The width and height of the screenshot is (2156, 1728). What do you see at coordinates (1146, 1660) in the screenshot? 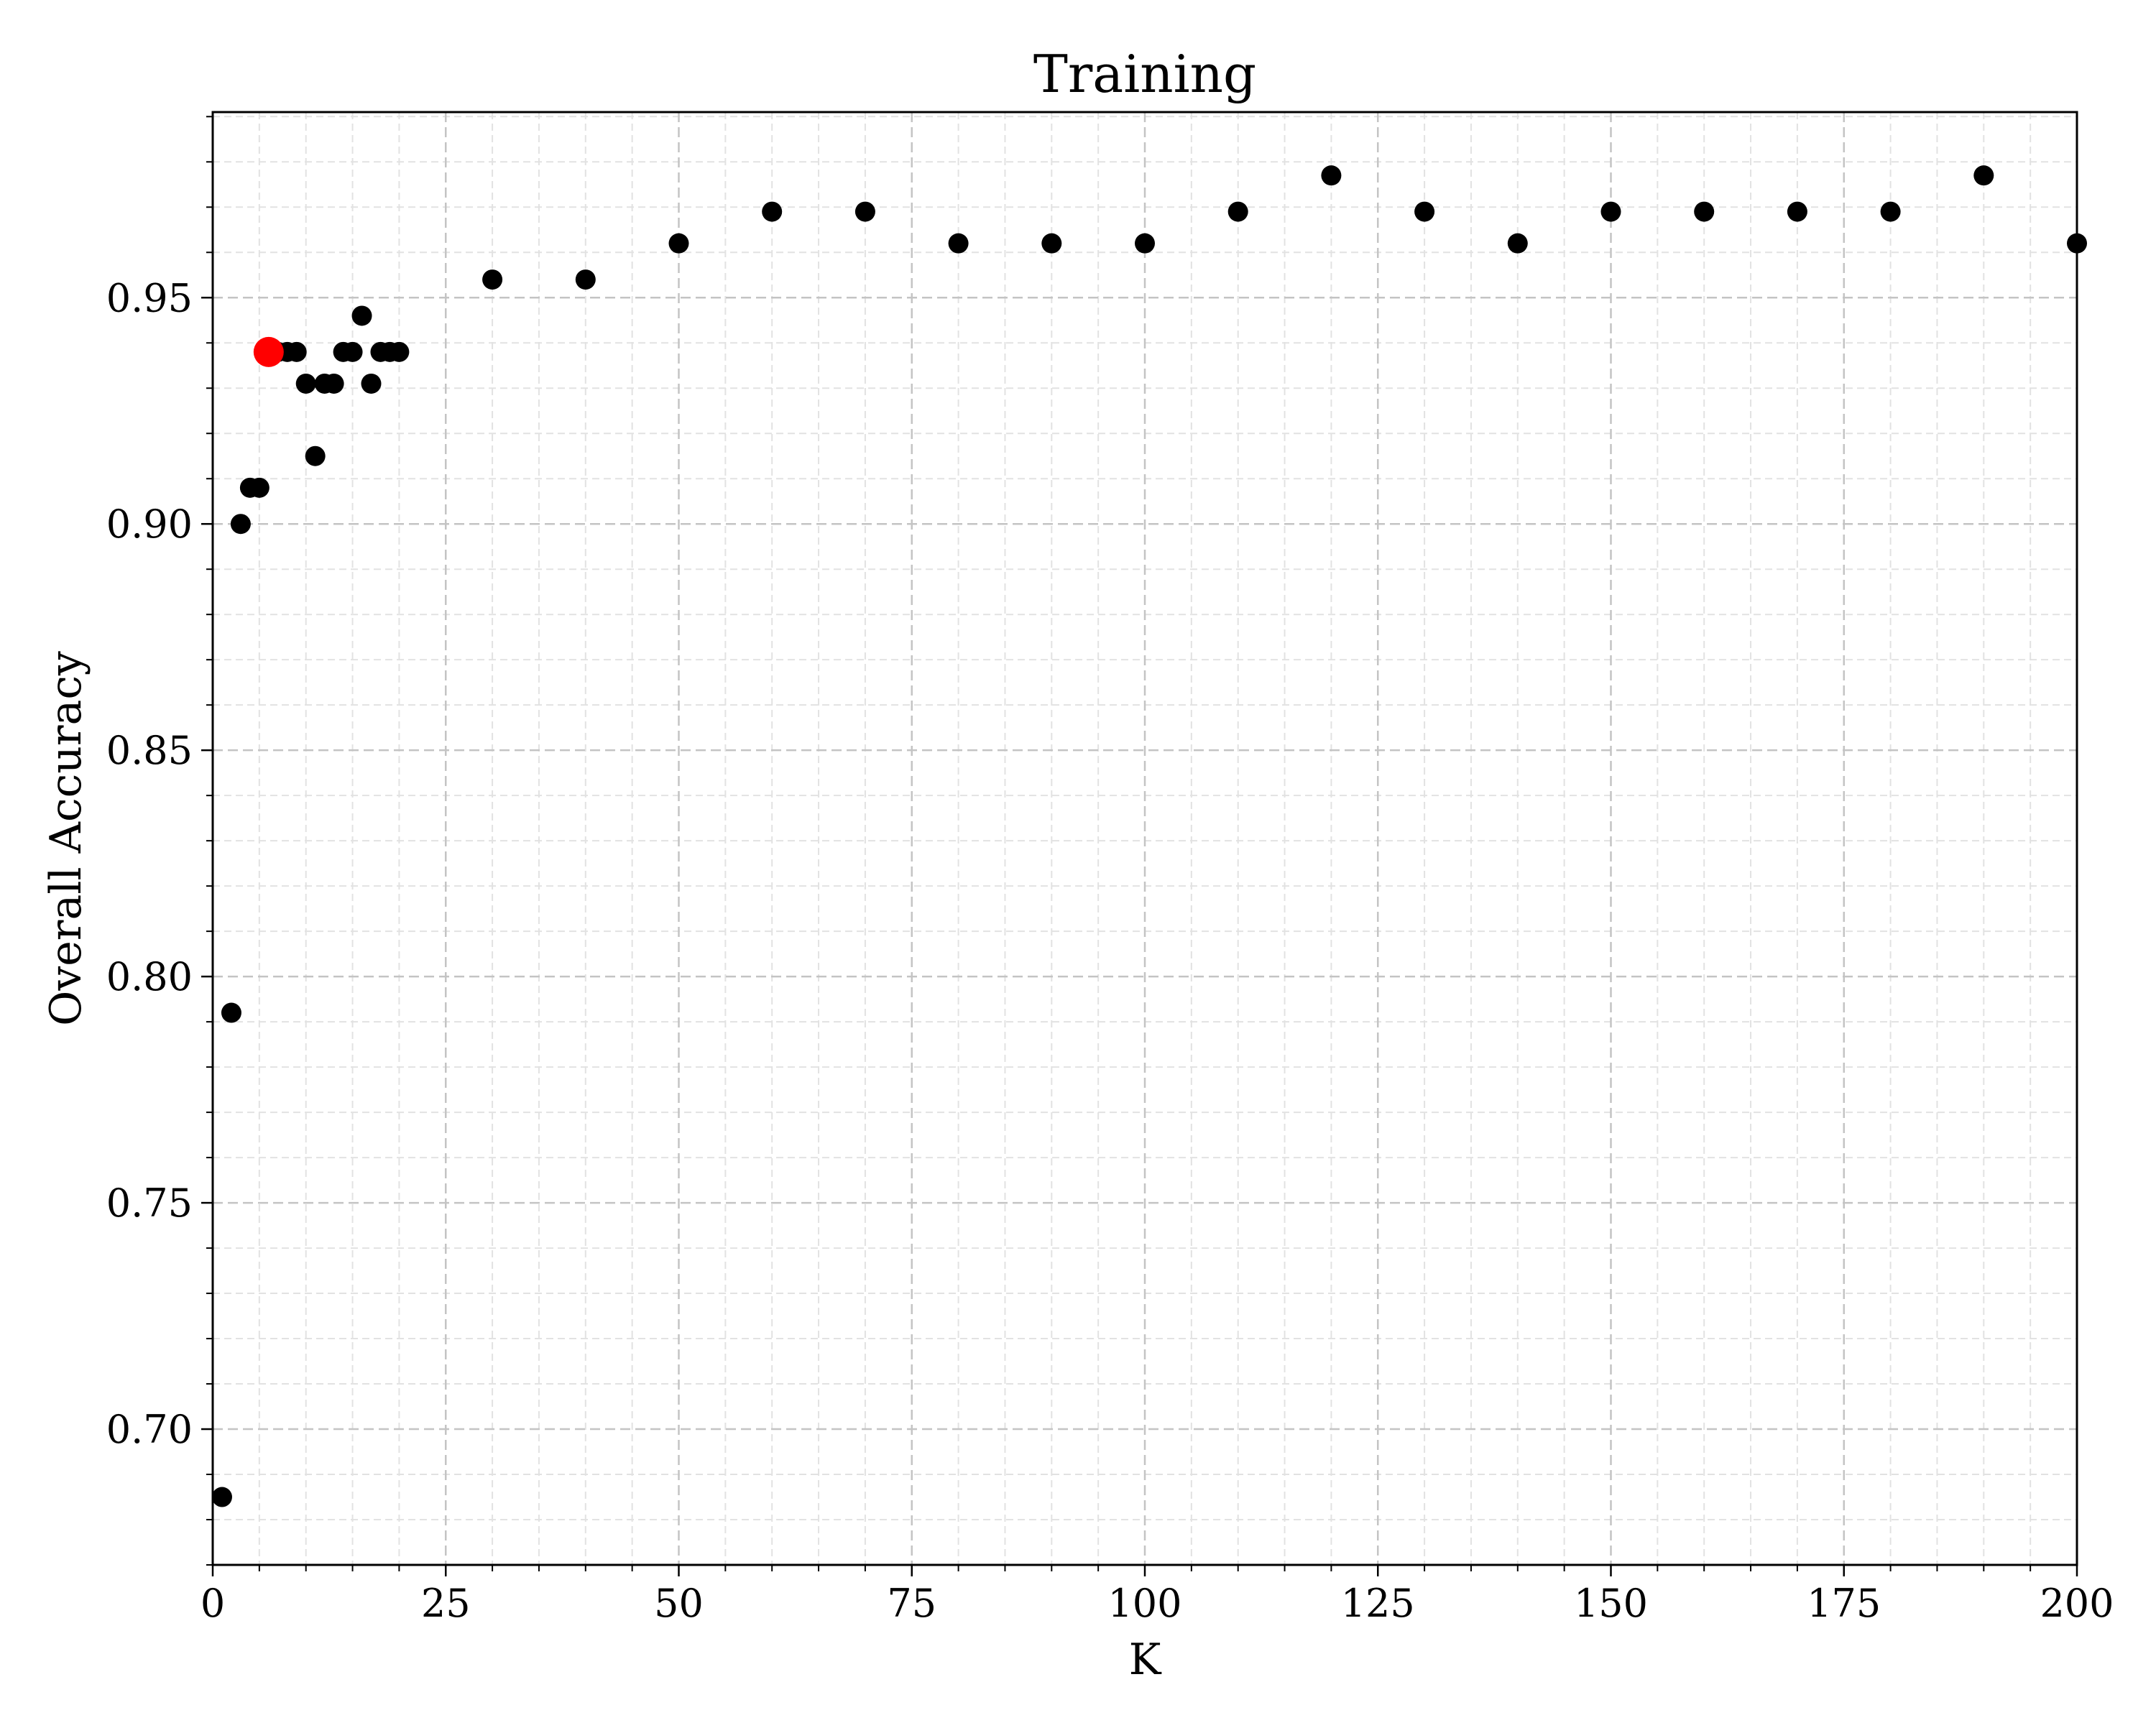
I see `x-axis-label: K` at bounding box center [1146, 1660].